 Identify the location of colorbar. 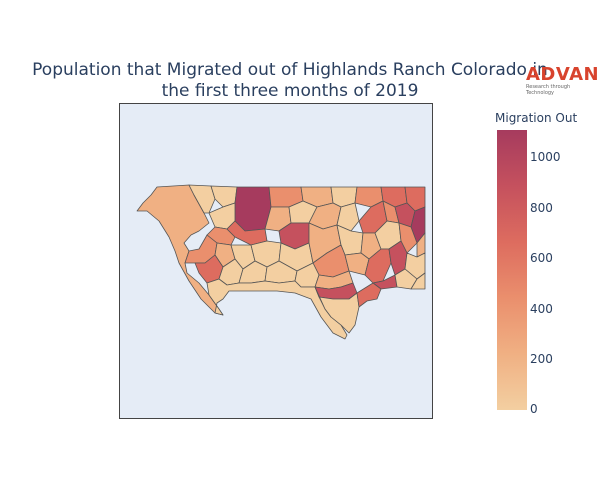
(512, 270).